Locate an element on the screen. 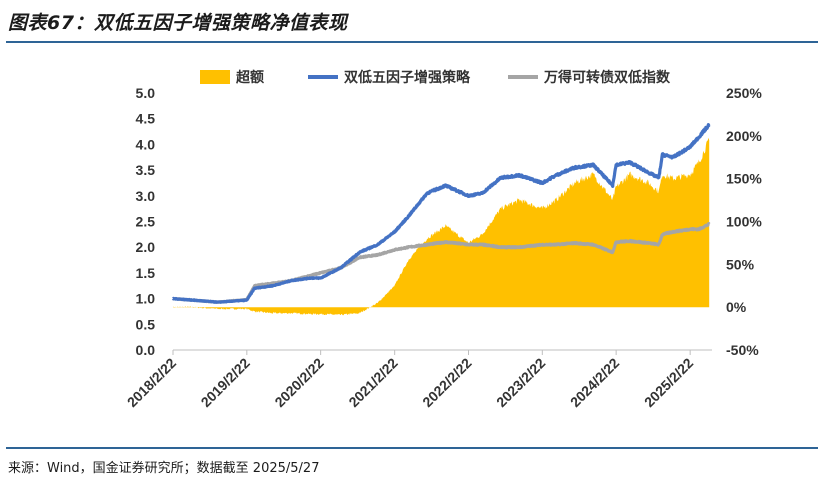  legend-label: 双低五因子增强策略 is located at coordinates (407, 77).